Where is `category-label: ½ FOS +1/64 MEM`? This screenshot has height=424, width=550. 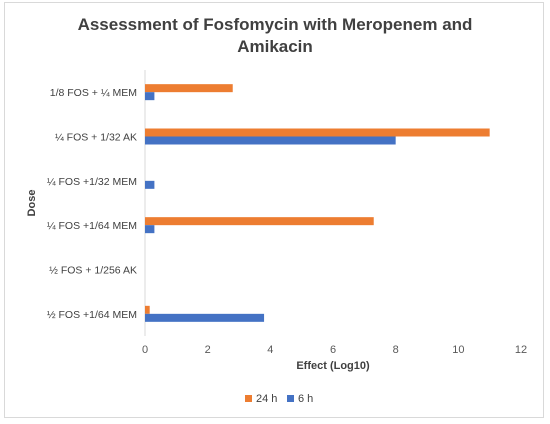 category-label: ½ FOS +1/64 MEM is located at coordinates (92, 315).